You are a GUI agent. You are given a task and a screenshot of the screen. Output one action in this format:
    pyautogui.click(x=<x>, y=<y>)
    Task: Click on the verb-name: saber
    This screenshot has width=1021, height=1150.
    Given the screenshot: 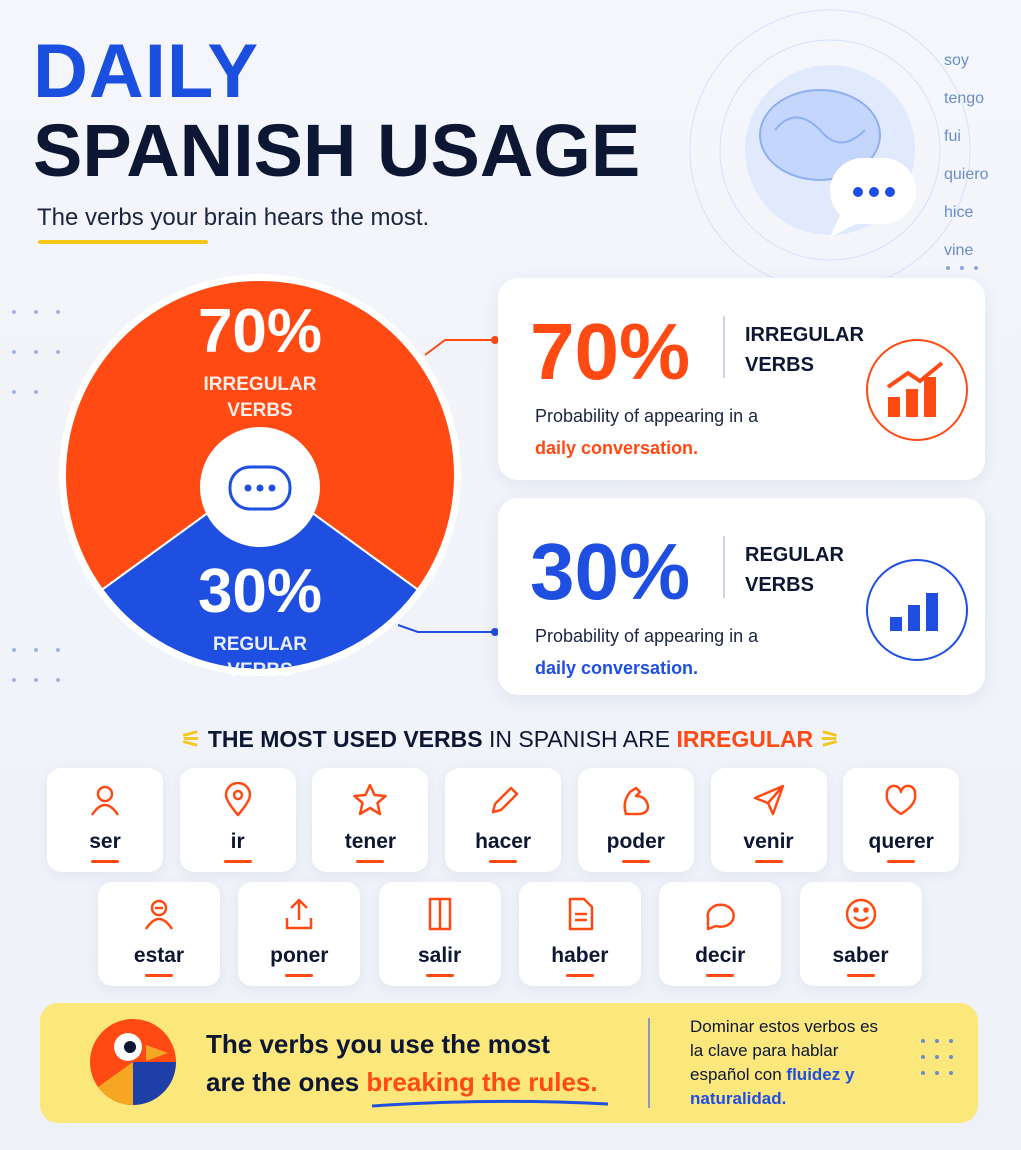 What is the action you would take?
    pyautogui.click(x=860, y=955)
    